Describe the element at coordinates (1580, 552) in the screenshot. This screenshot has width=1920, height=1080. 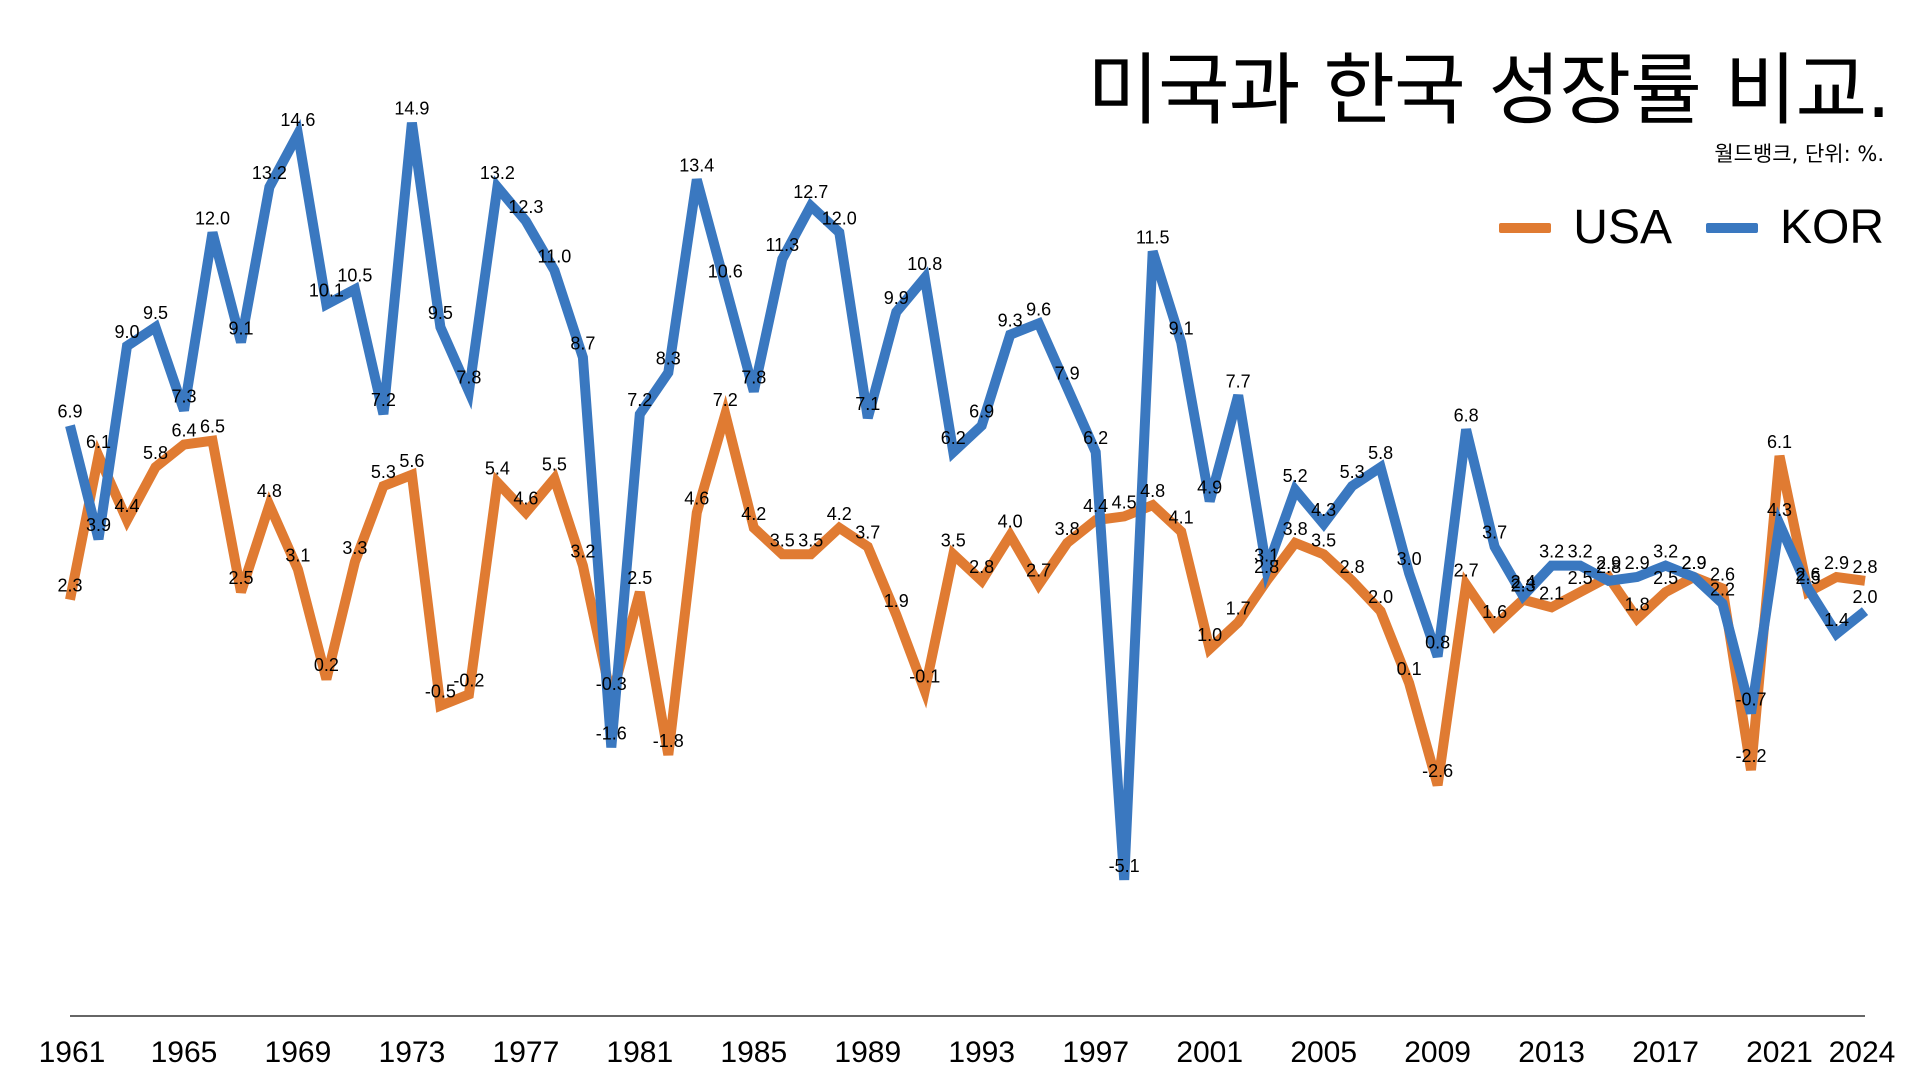
I see `data-label-kor-2014: 3.2` at that location.